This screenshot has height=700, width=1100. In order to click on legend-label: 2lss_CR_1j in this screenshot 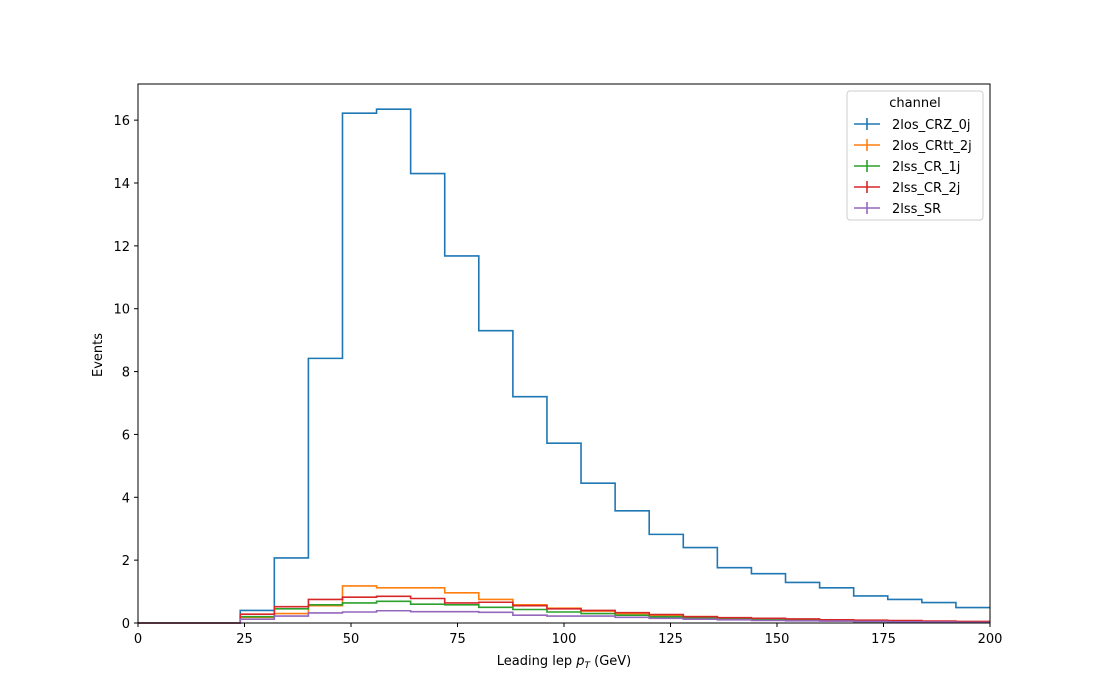, I will do `click(926, 167)`.